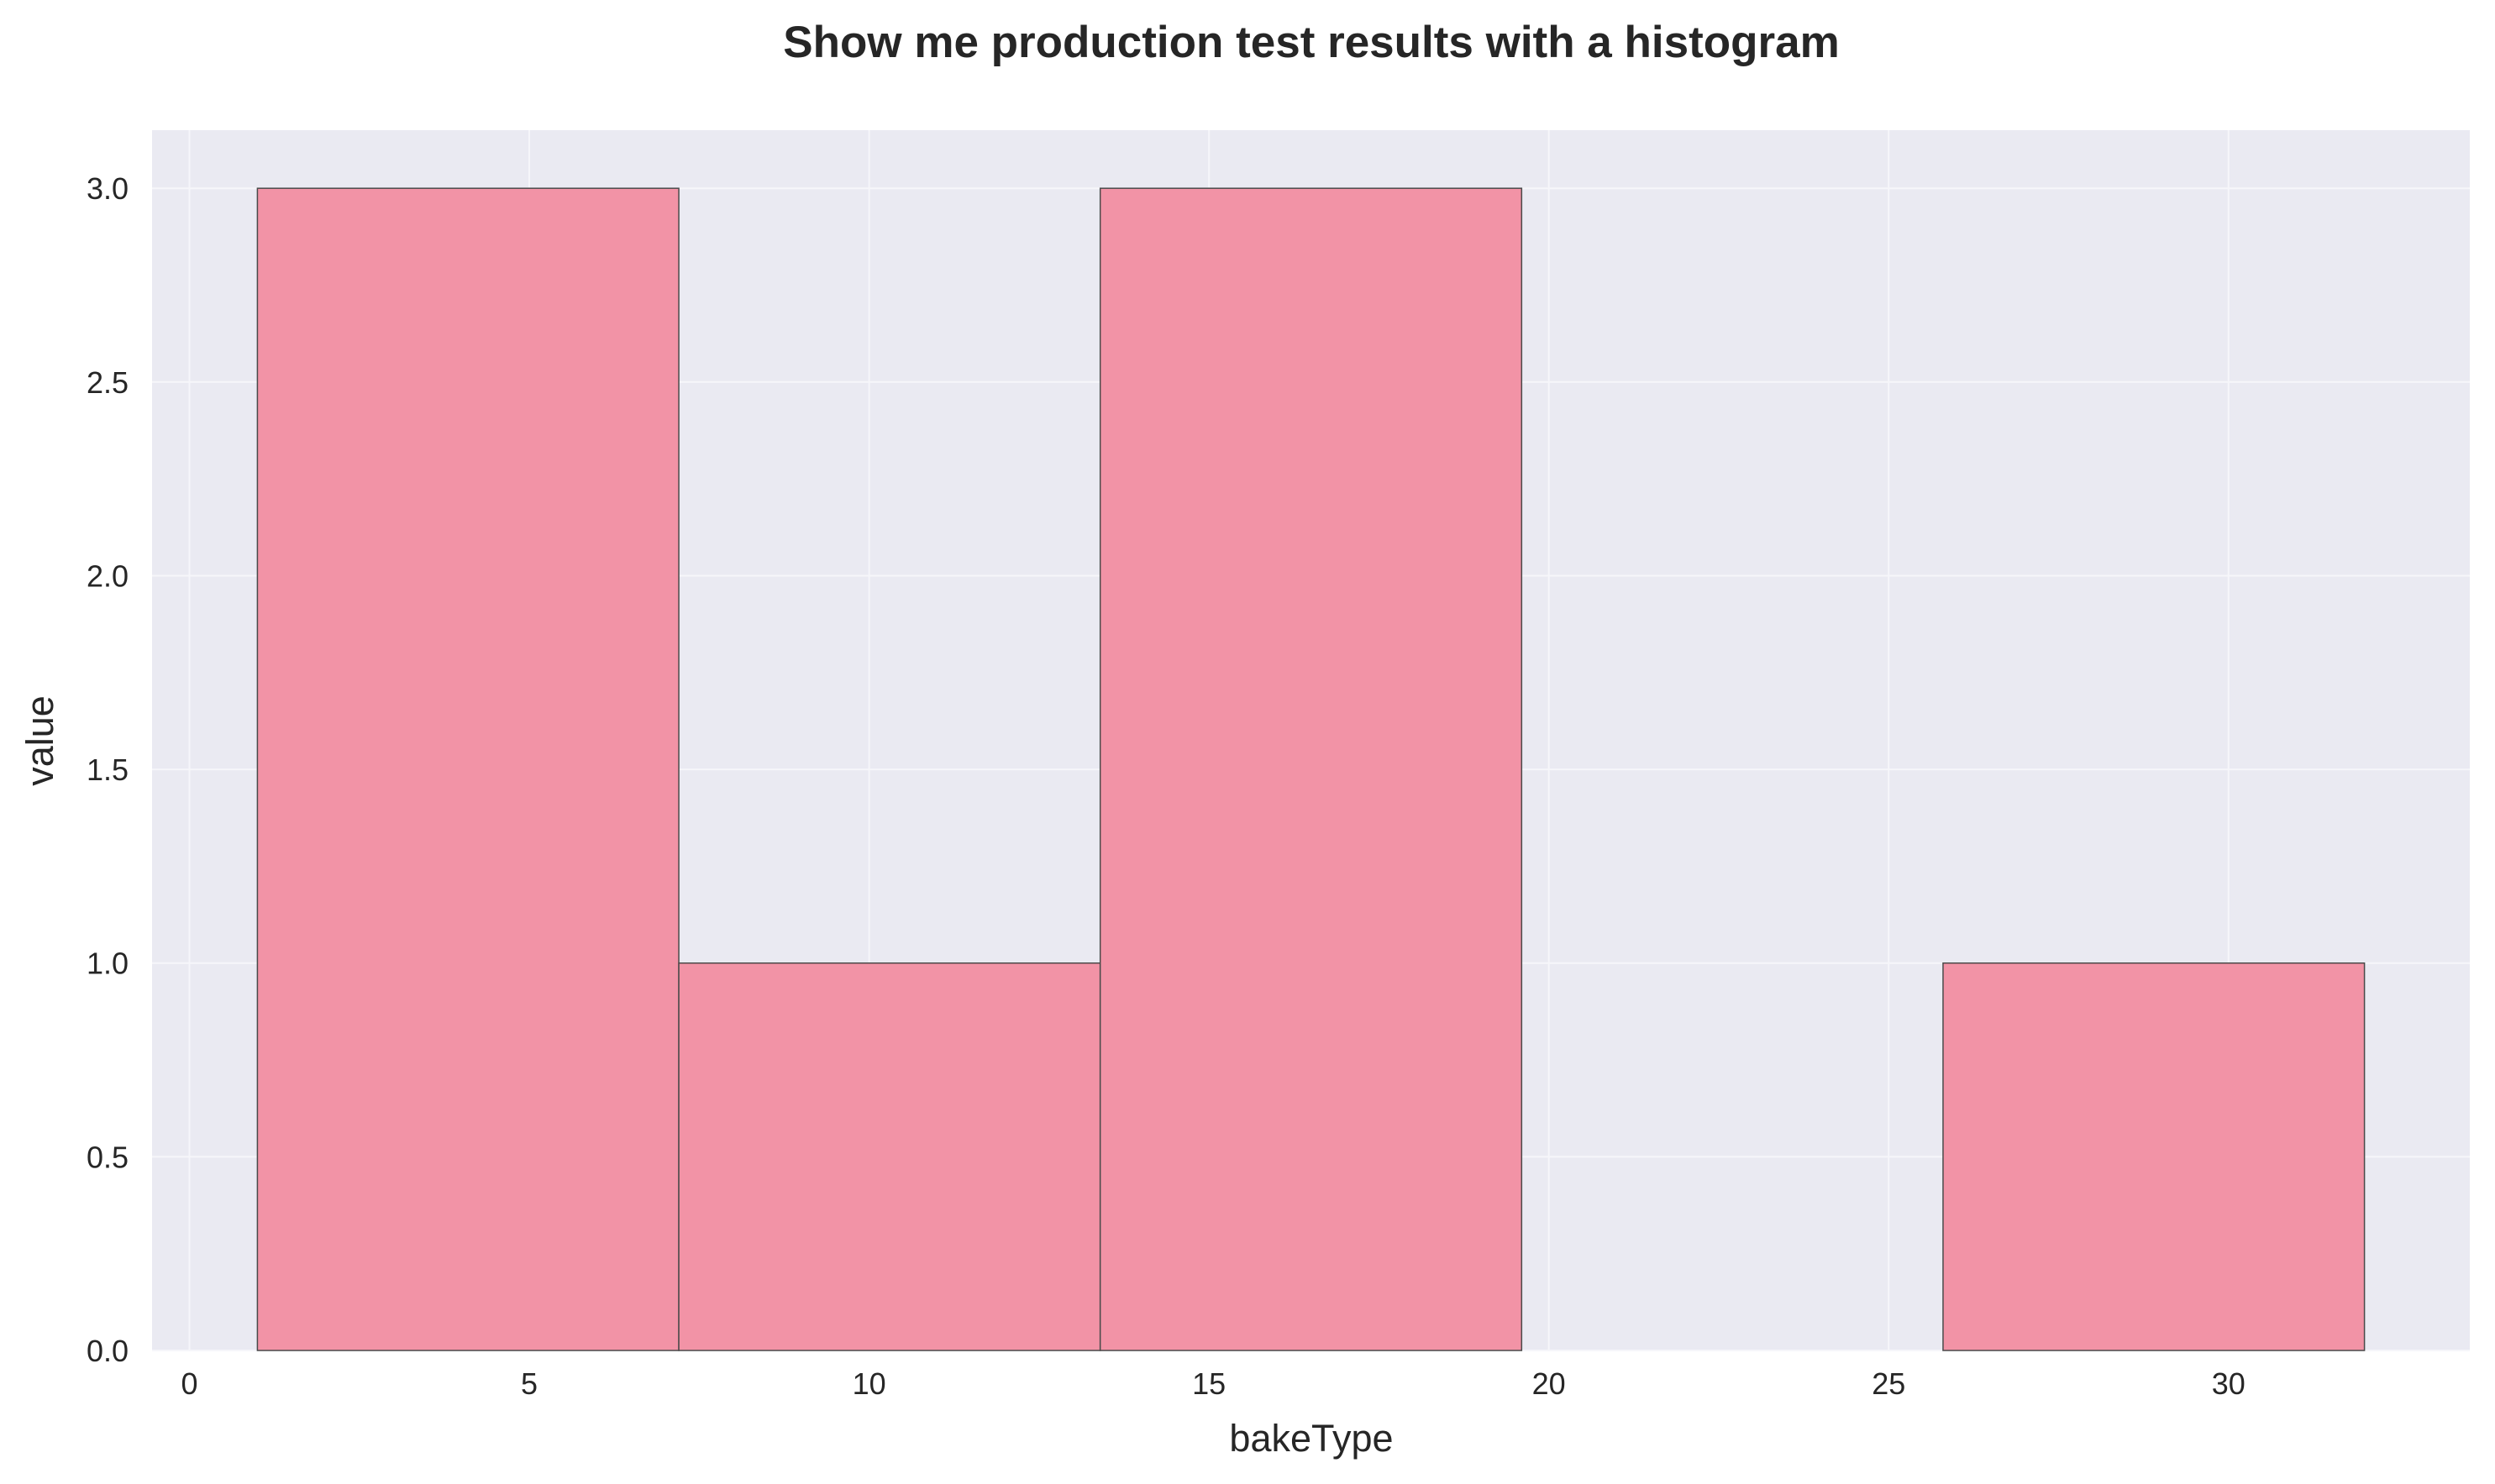 This screenshot has height=1484, width=2495. Describe the element at coordinates (108, 576) in the screenshot. I see `y-tick-label: 2.0` at that location.